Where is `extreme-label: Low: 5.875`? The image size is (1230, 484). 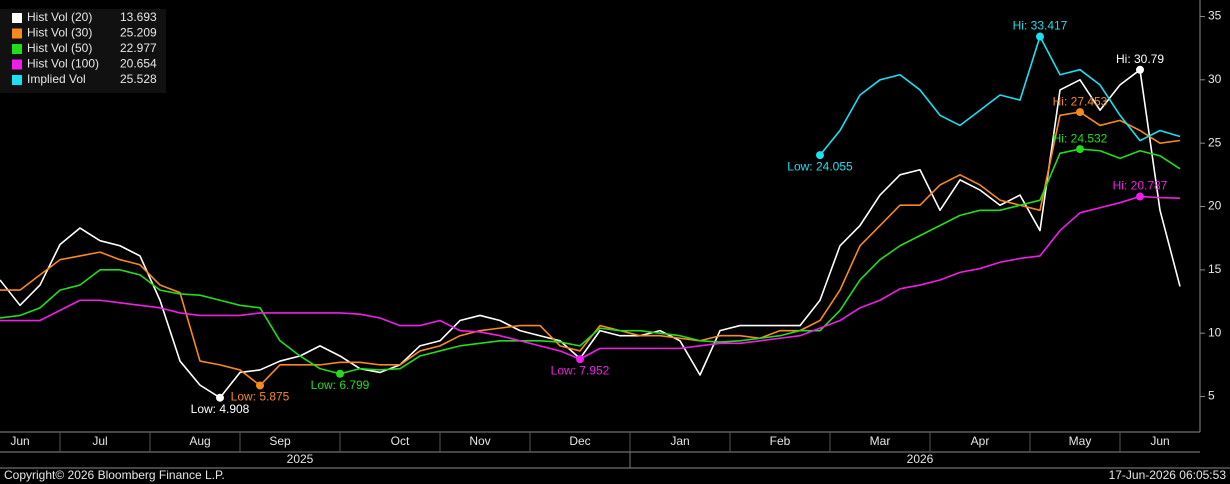 extreme-label: Low: 5.875 is located at coordinates (260, 397).